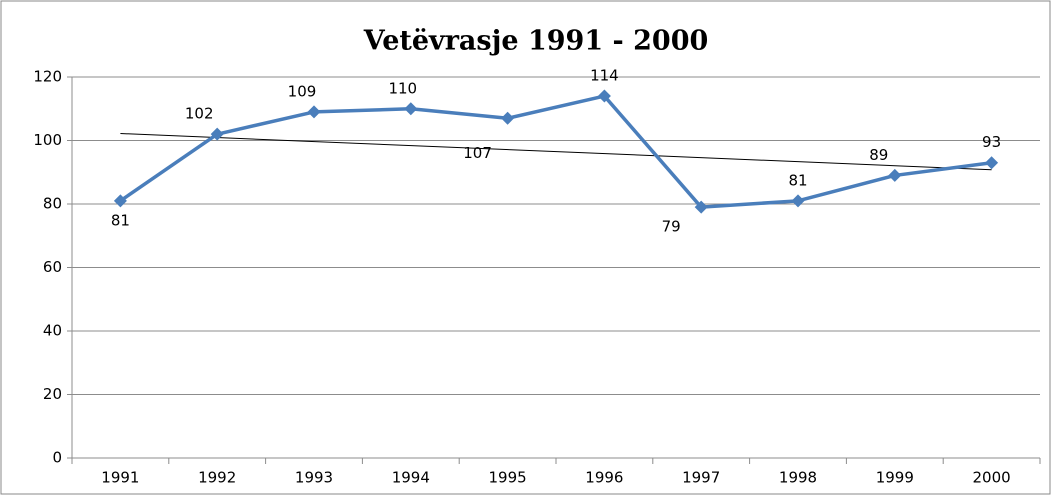 Image resolution: width=1051 pixels, height=499 pixels. I want to click on x-tick-label: 1998, so click(798, 478).